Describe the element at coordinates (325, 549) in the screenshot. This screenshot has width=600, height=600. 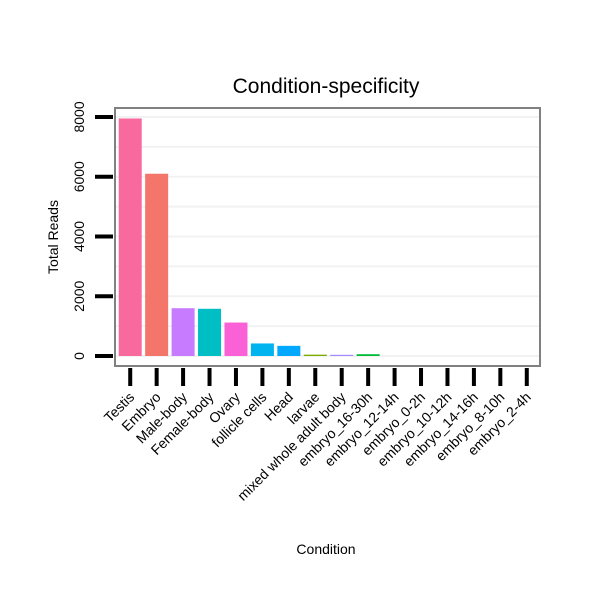
I see `x-axis-label: Condition` at that location.